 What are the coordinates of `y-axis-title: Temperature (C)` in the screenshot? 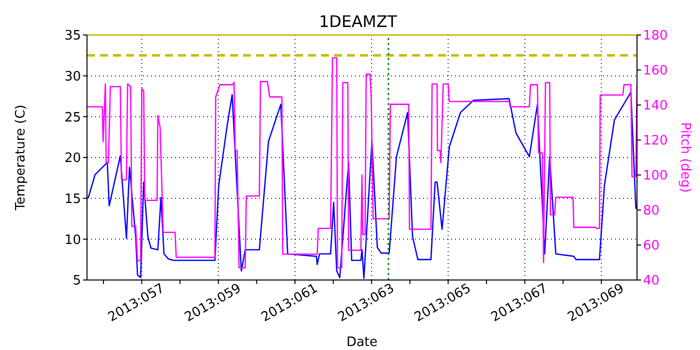 It's located at (21, 158).